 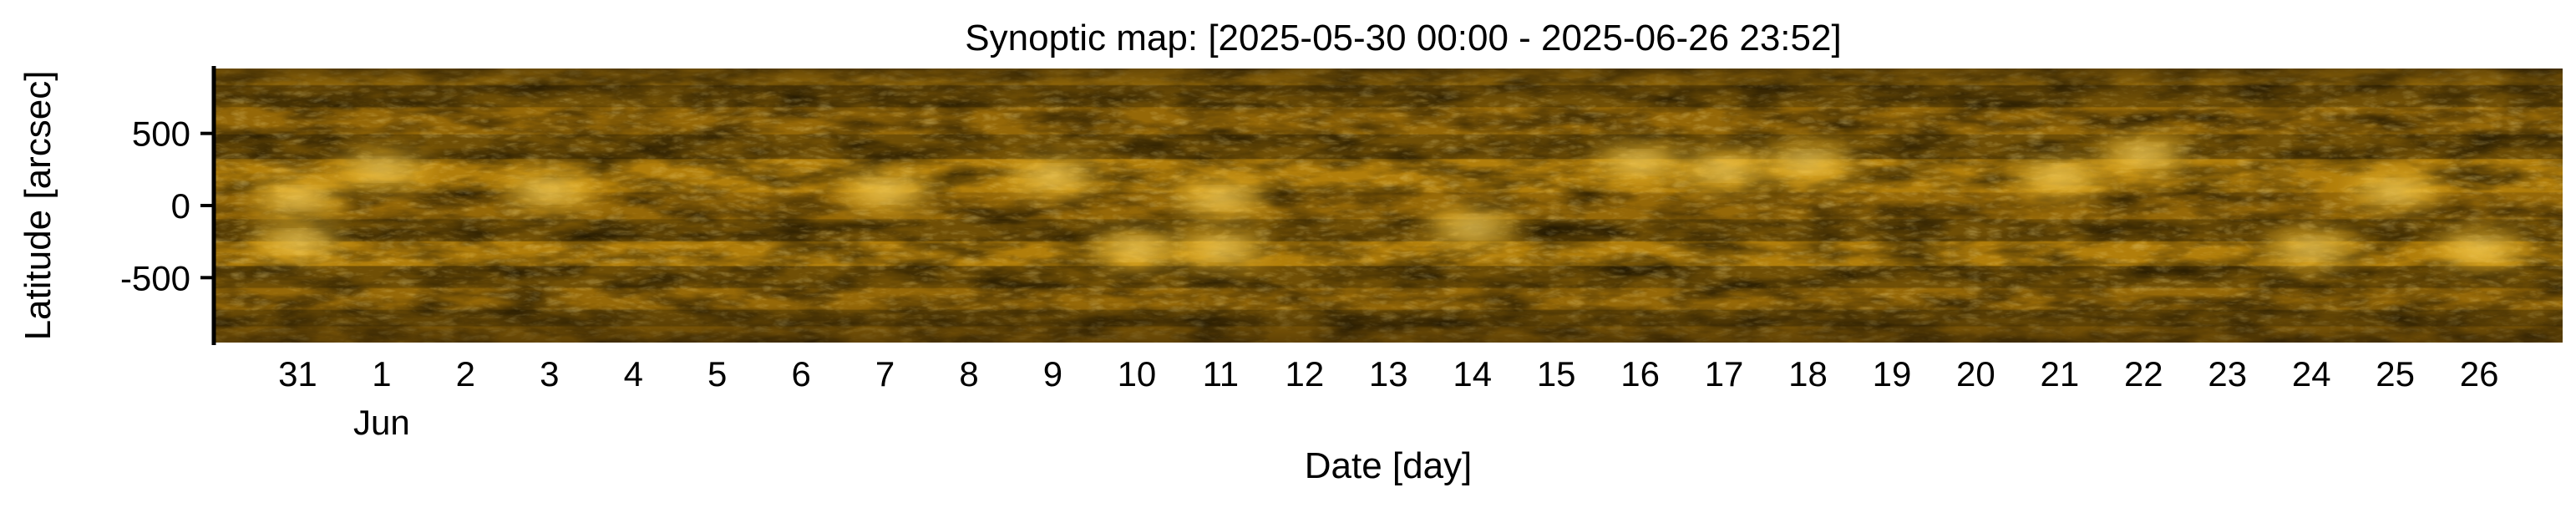 What do you see at coordinates (1640, 374) in the screenshot?
I see `x-tick-label: 16` at bounding box center [1640, 374].